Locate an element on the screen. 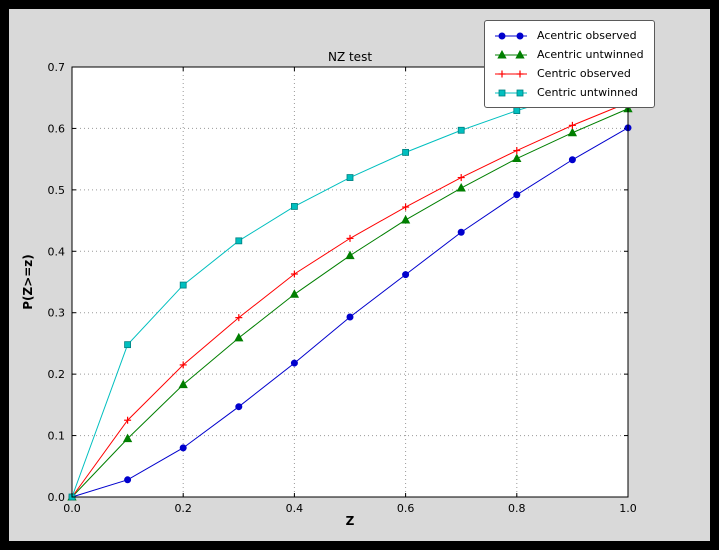  x-tick-label: 0.0 is located at coordinates (72, 508).